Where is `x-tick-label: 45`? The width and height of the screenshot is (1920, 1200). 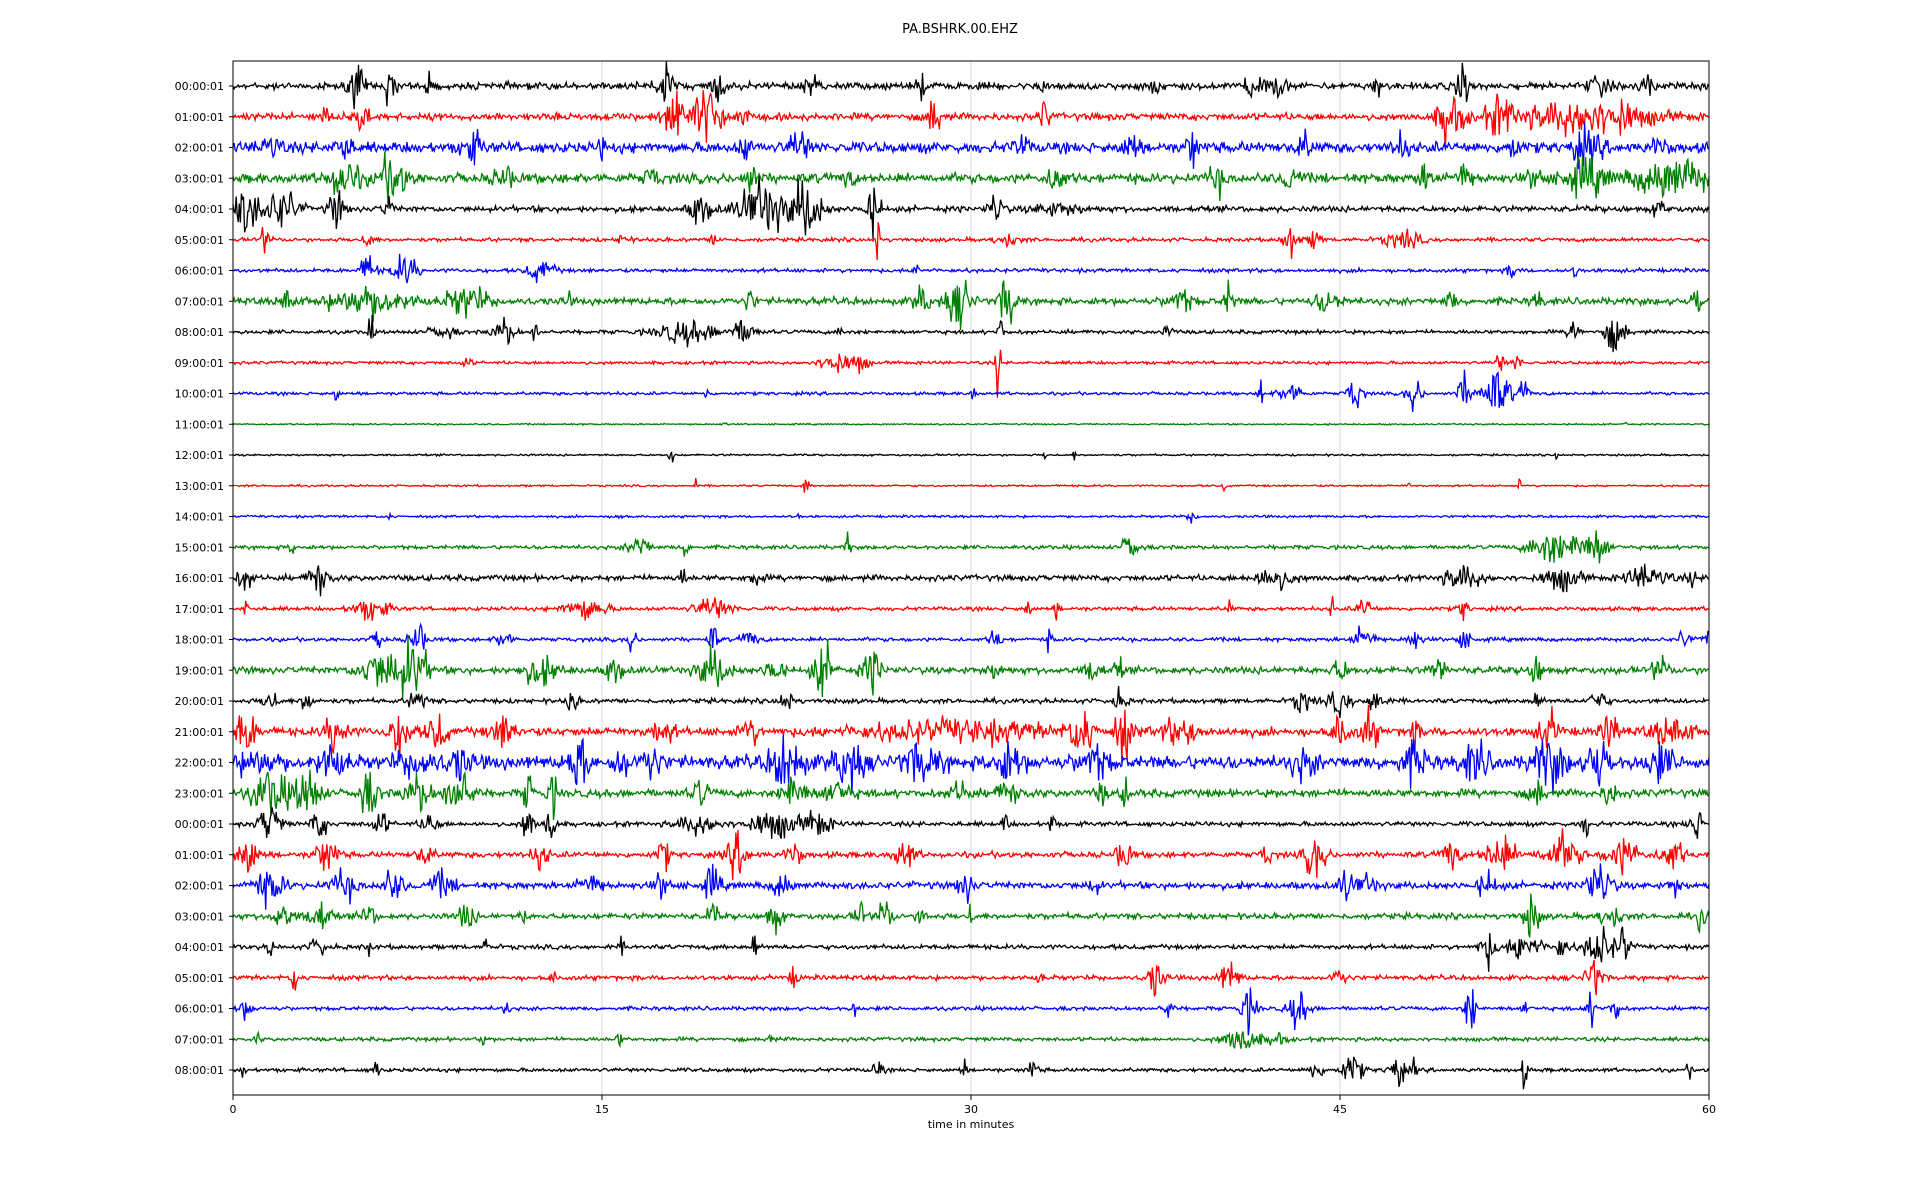
x-tick-label: 45 is located at coordinates (1340, 1109).